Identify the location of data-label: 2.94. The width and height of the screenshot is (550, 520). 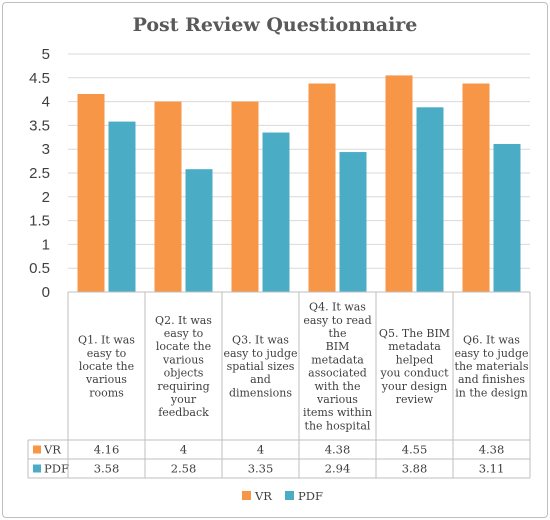
(338, 469).